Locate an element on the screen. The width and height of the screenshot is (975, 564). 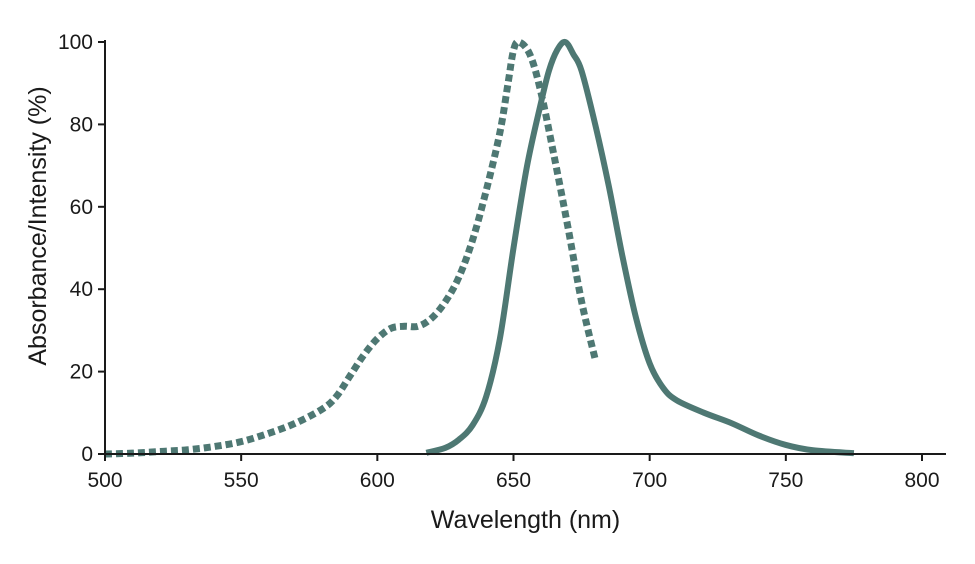
y-tick-label: 20 is located at coordinates (81, 372).